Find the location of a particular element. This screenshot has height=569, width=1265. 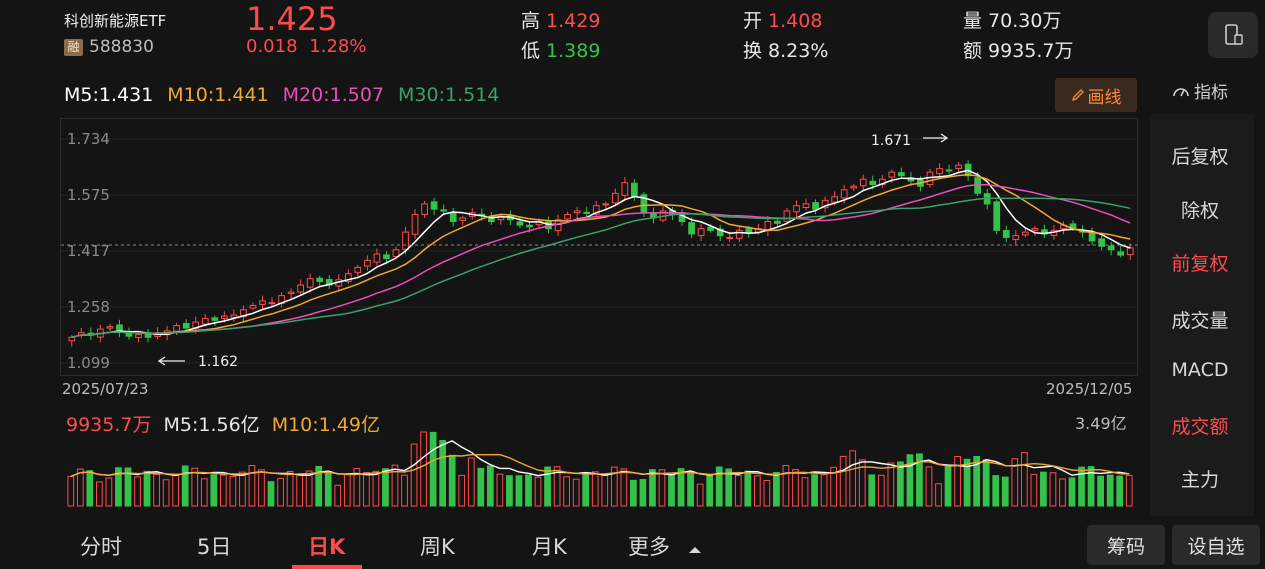

indicator-button: 指标 is located at coordinates (1200, 90).